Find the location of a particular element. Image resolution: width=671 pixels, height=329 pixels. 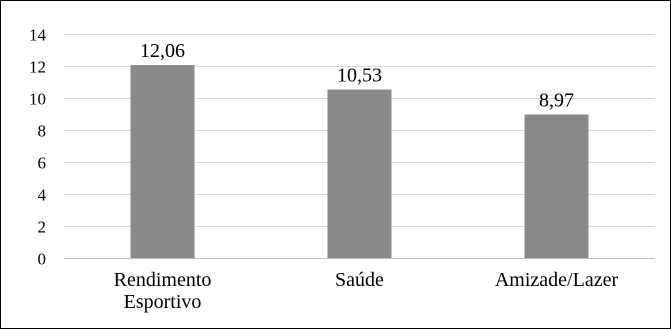

y-tick-label: 6 is located at coordinates (42, 163).